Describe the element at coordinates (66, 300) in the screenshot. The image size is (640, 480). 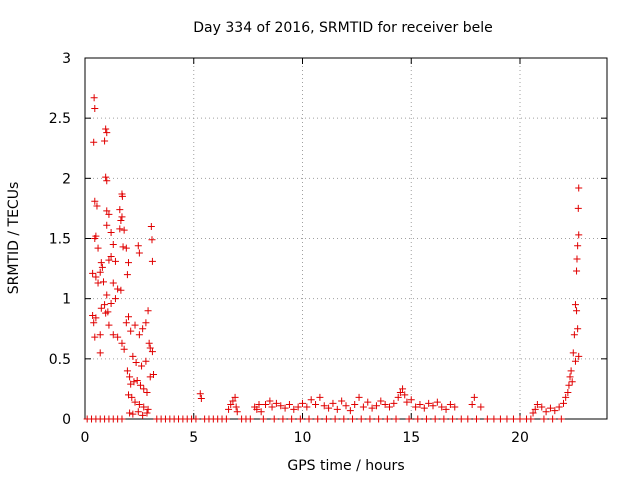
I see `y-tick-label: 1` at that location.